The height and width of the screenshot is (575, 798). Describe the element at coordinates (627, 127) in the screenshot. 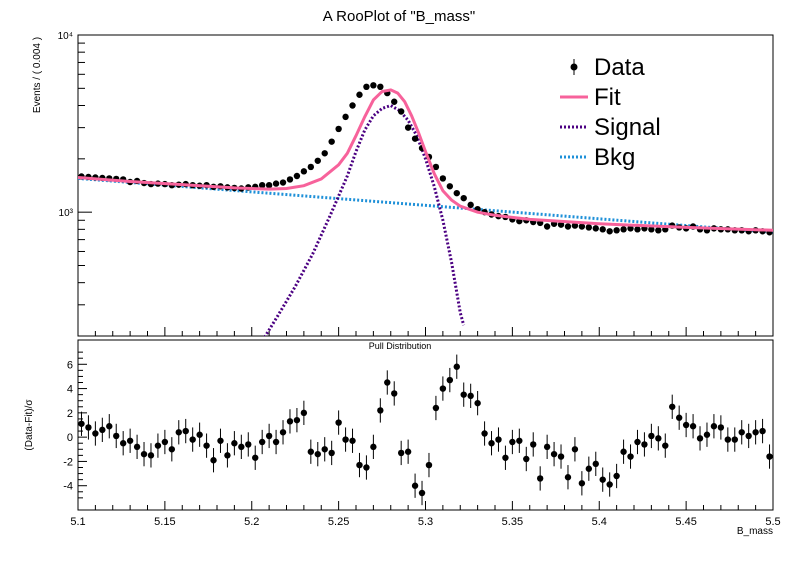

I see `legend-label-signal: Signal` at that location.